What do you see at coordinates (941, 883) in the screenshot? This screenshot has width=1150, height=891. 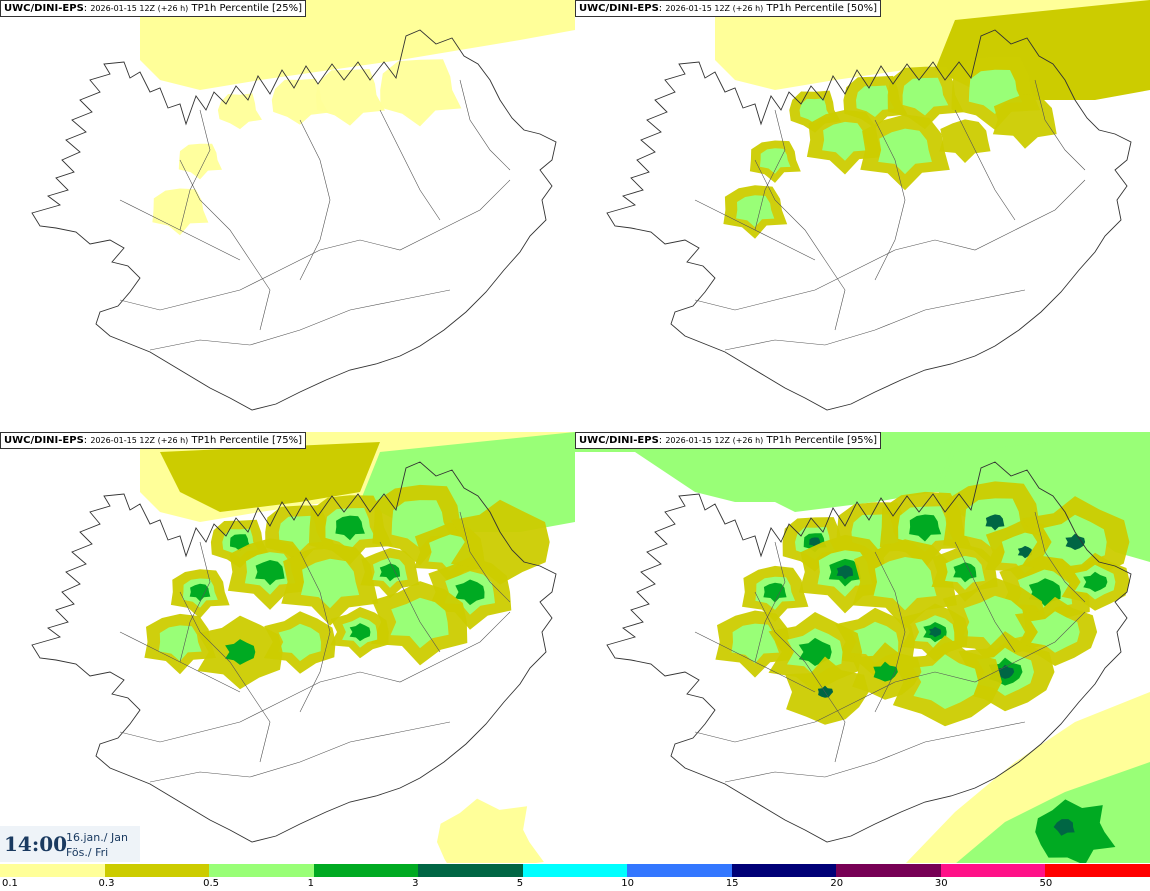 I see `legend-tick-label: 30` at bounding box center [941, 883].